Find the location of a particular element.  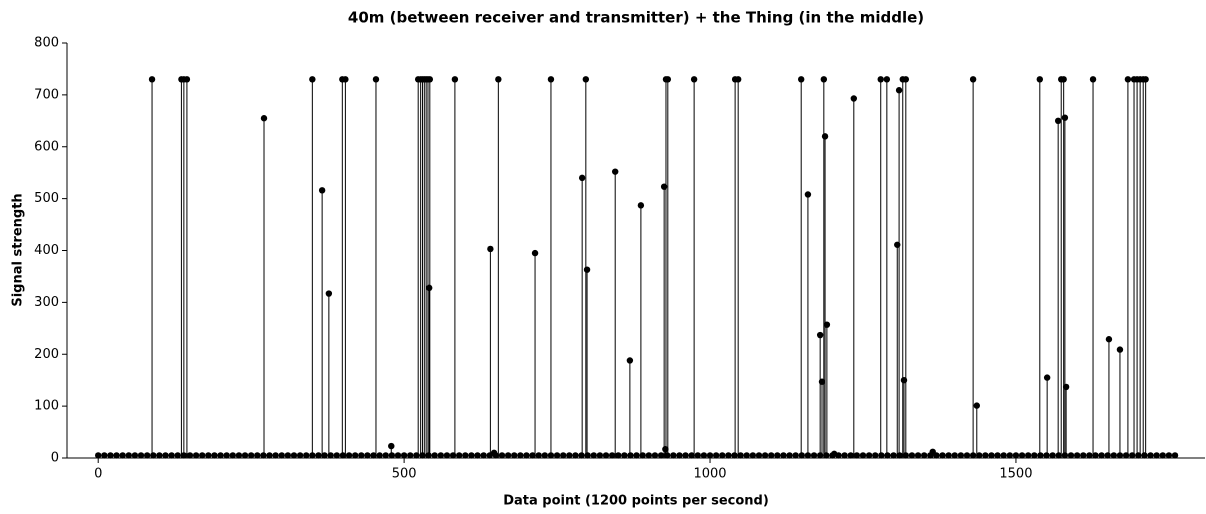

y-tick-label: 600 is located at coordinates (46, 146).